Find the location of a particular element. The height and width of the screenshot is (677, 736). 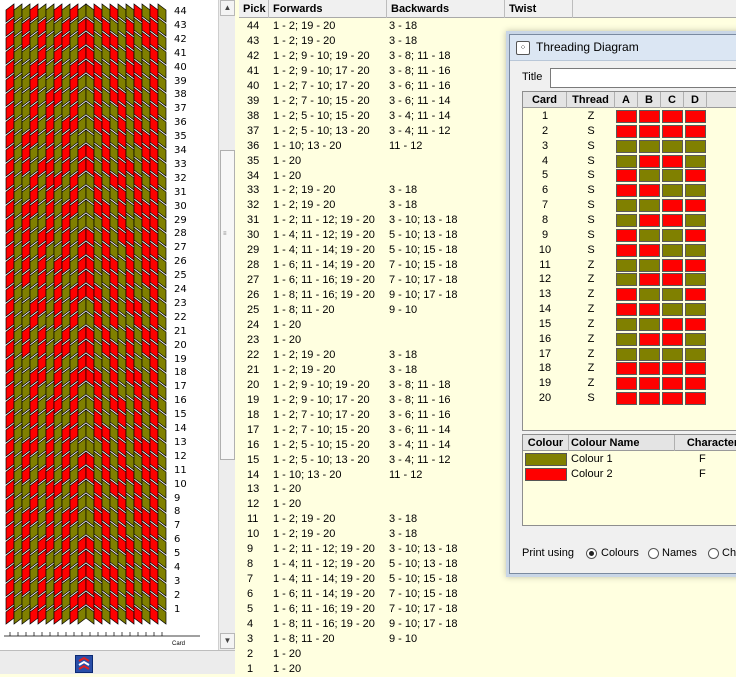

table-row: 41 1 - 2; 9 - 10; 17 - 20 3 - 8; 11 - 16 is located at coordinates (487, 71).